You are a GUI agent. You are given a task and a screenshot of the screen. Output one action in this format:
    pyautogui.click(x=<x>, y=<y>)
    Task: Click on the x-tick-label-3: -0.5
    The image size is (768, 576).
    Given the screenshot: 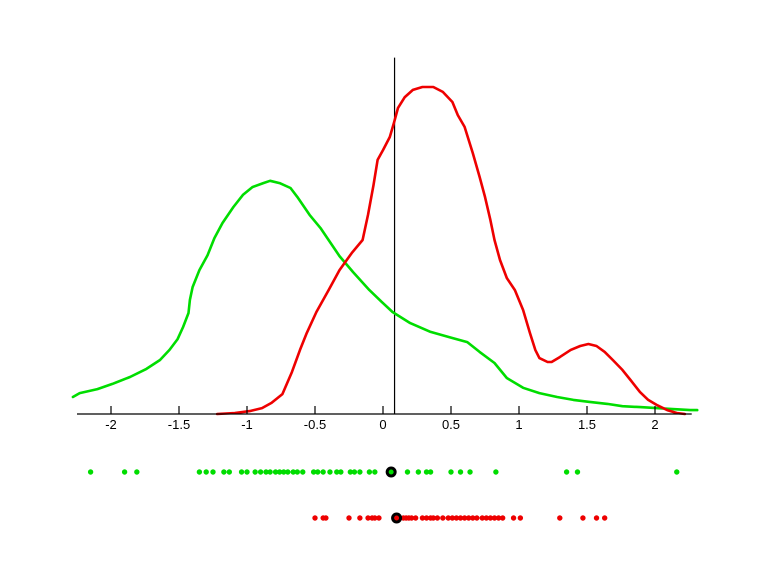 What is the action you would take?
    pyautogui.click(x=315, y=424)
    